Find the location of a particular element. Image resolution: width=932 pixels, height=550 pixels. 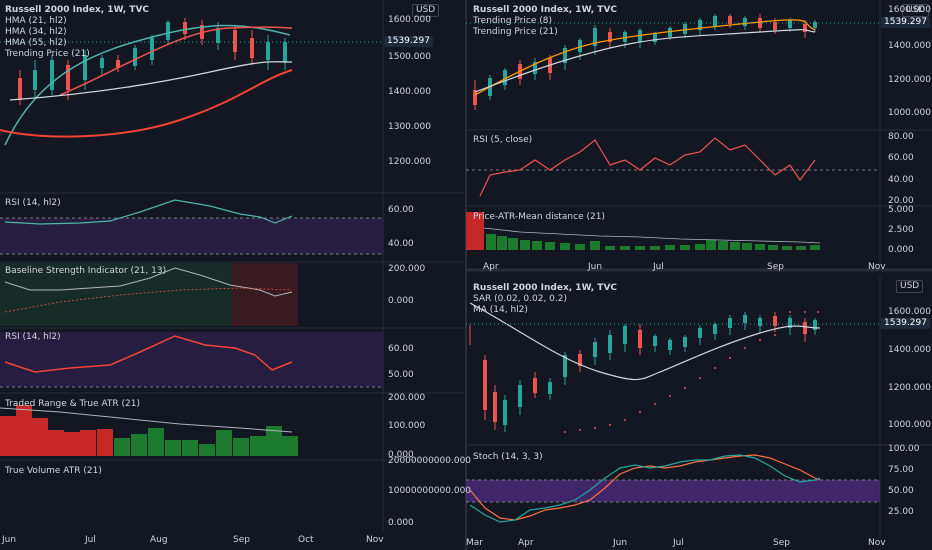

right-bottom-legend-ma: MA (14, hl2) is located at coordinates (500, 310).